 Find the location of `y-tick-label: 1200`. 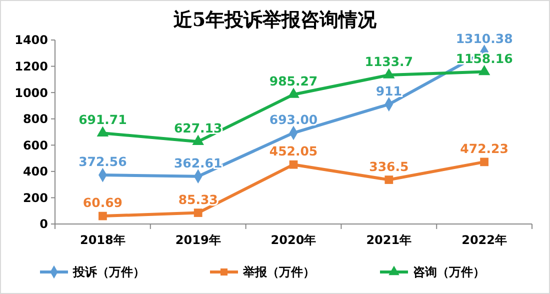

y-tick-label: 1200 is located at coordinates (31, 66).